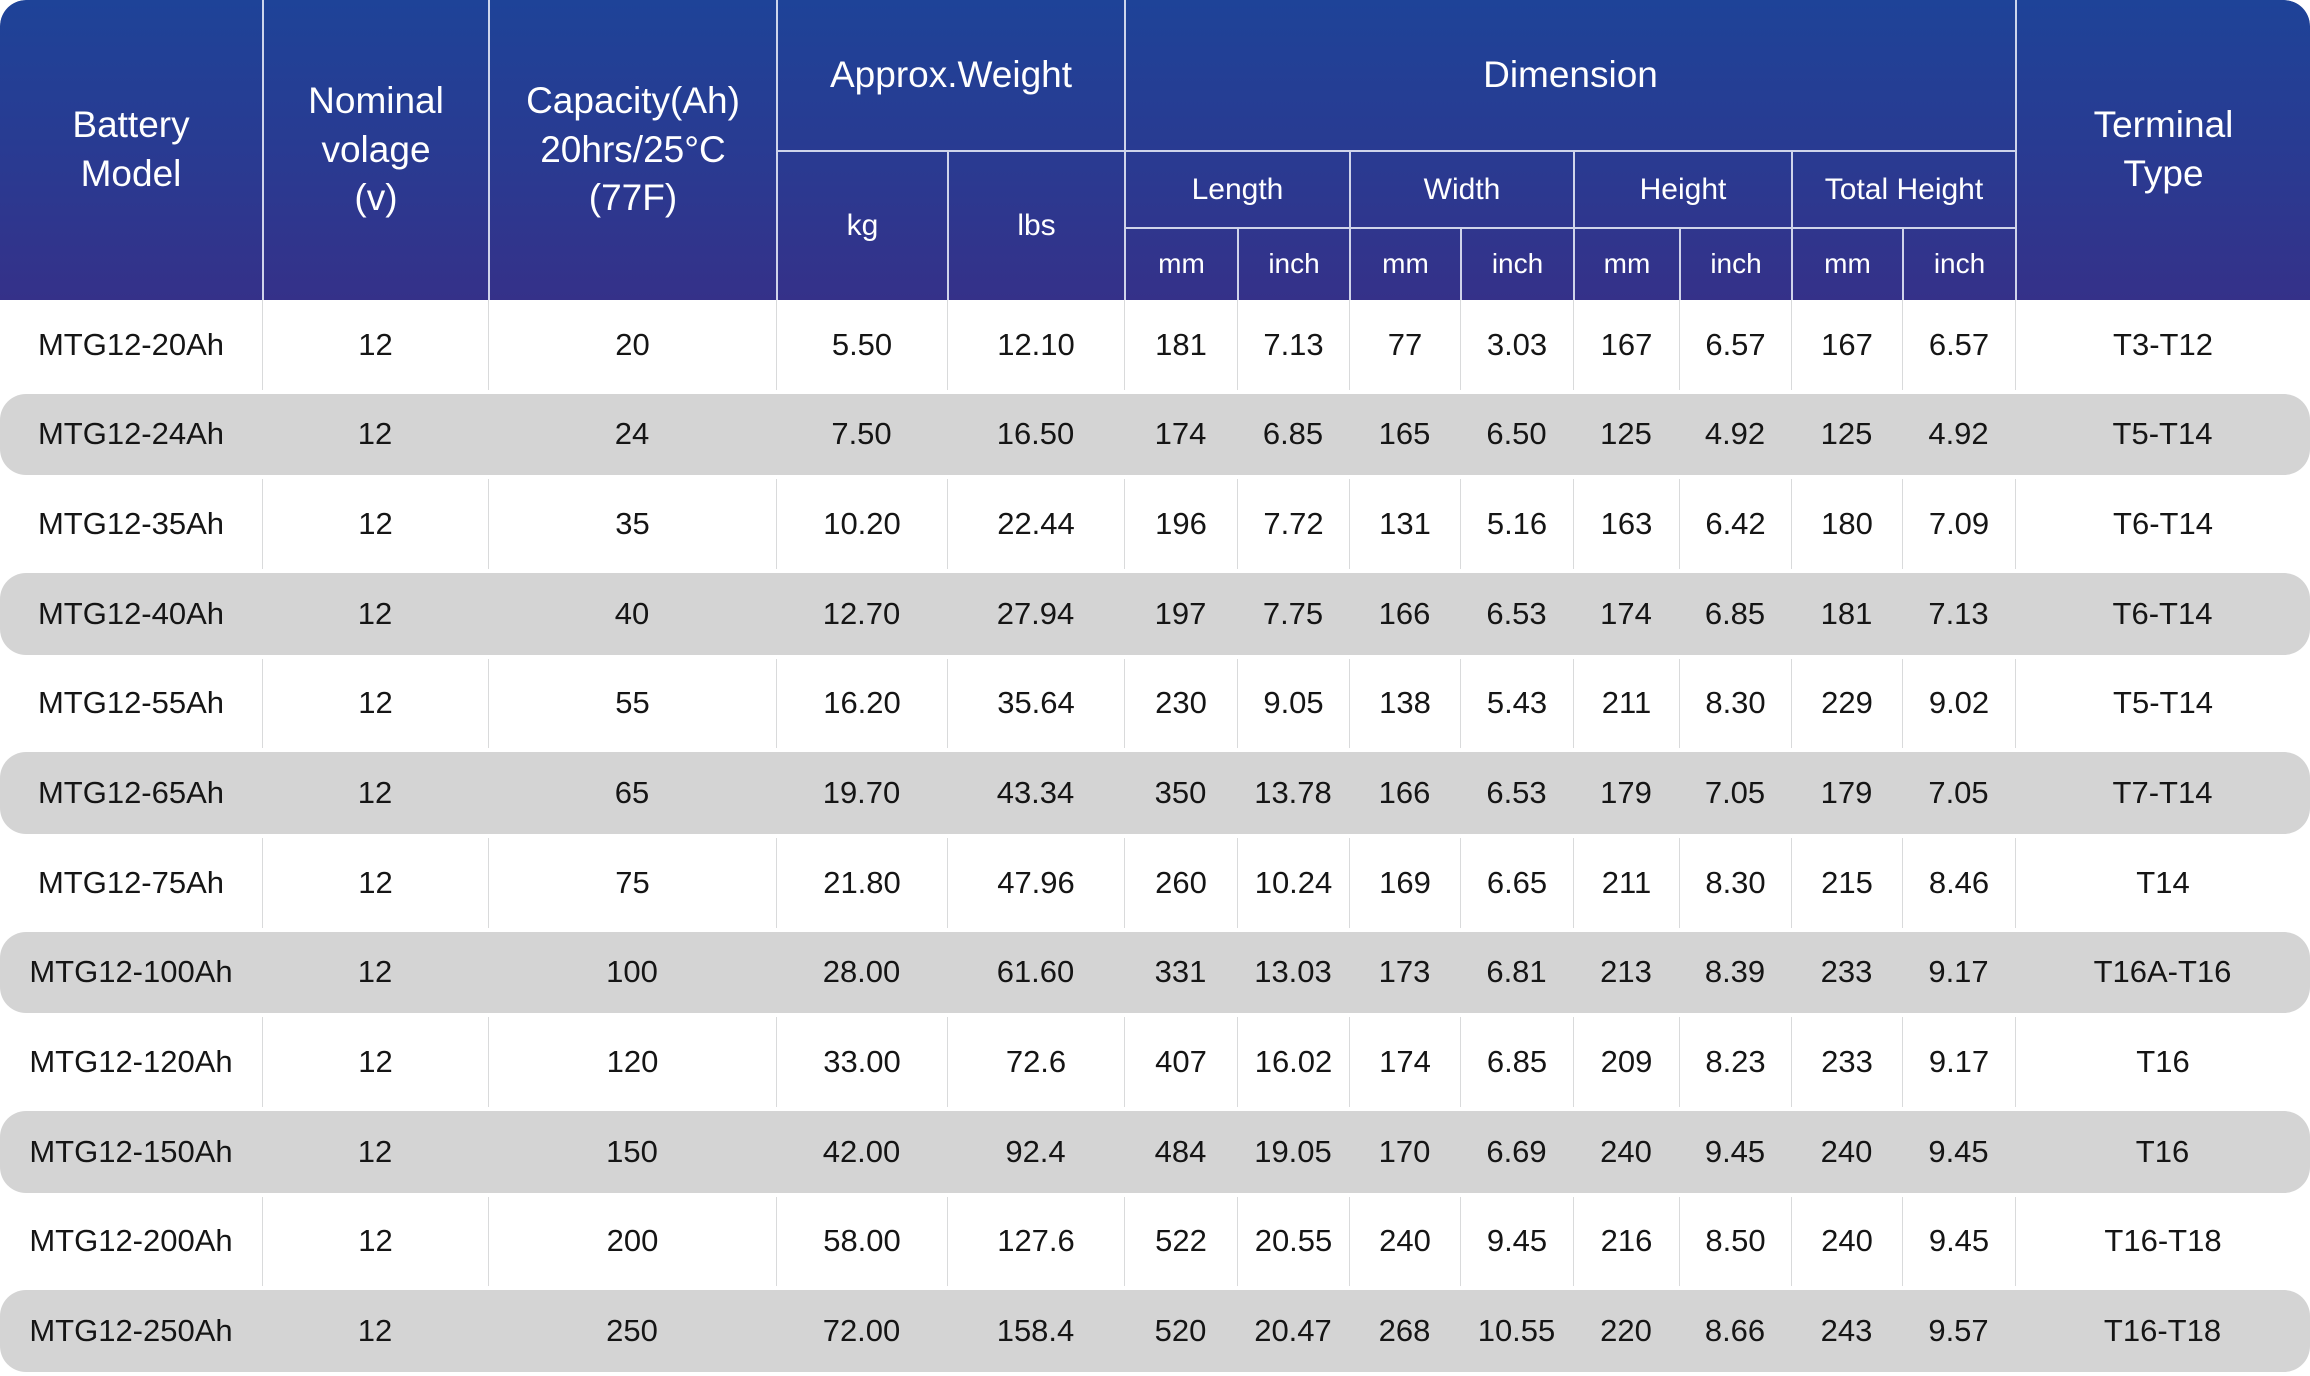 This screenshot has height=1376, width=2310. Describe the element at coordinates (1958, 703) in the screenshot. I see `cell-total-height-inch: 9.02` at that location.